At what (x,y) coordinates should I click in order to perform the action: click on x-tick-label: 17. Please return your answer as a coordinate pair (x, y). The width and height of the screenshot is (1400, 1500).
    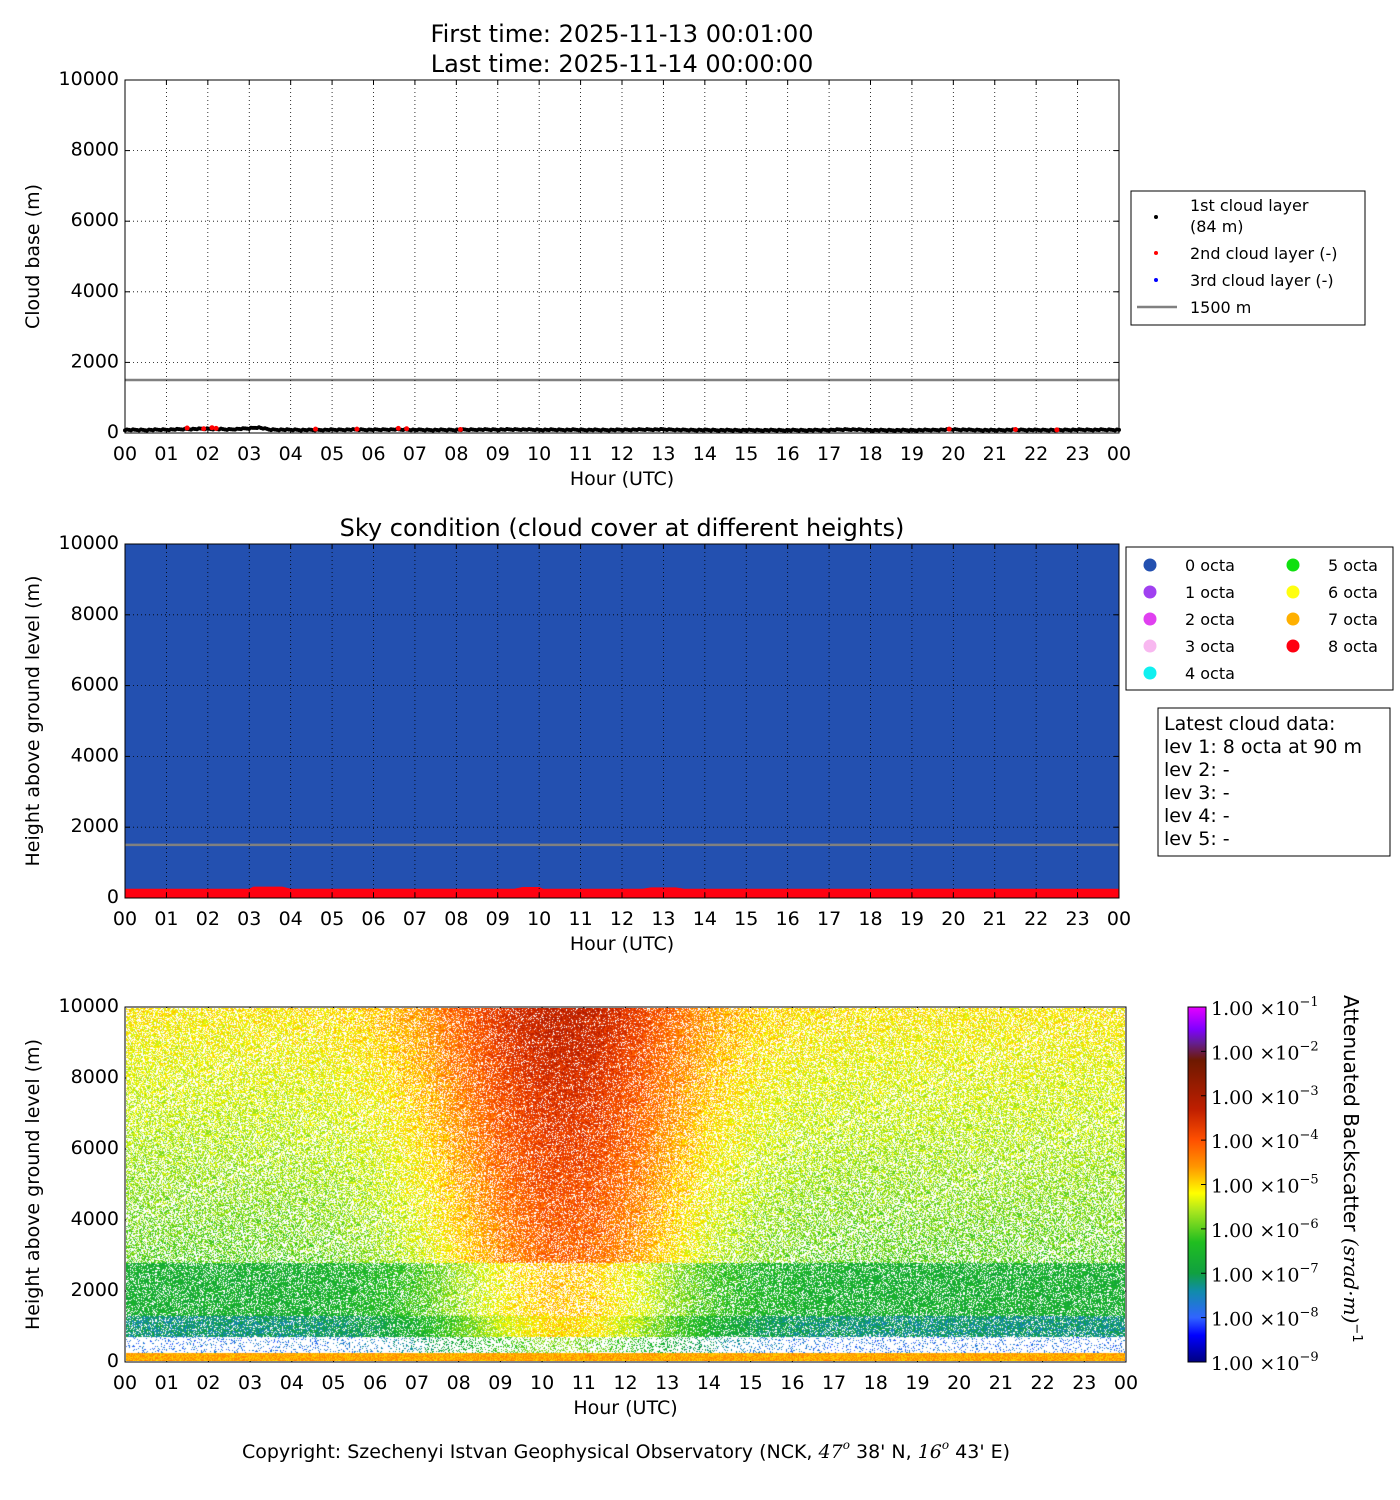
    Looking at the image, I should click on (829, 454).